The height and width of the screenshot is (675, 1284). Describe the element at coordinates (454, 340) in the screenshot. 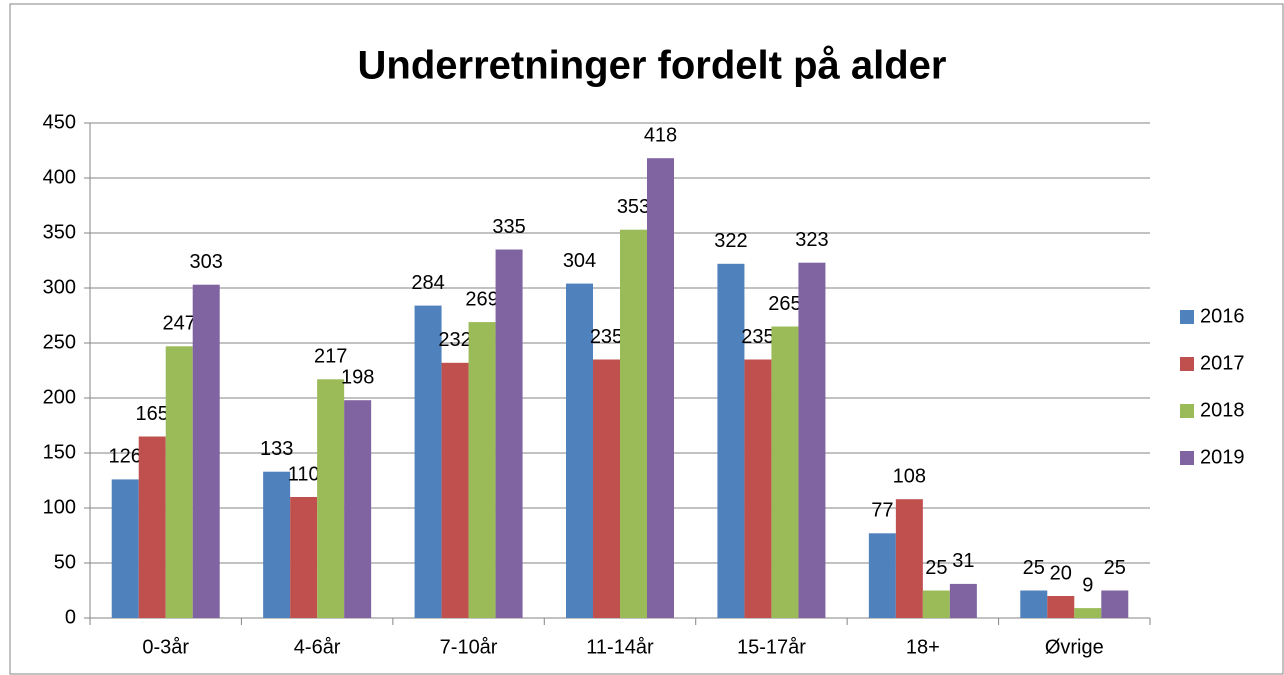

I see `data-label: 232` at that location.